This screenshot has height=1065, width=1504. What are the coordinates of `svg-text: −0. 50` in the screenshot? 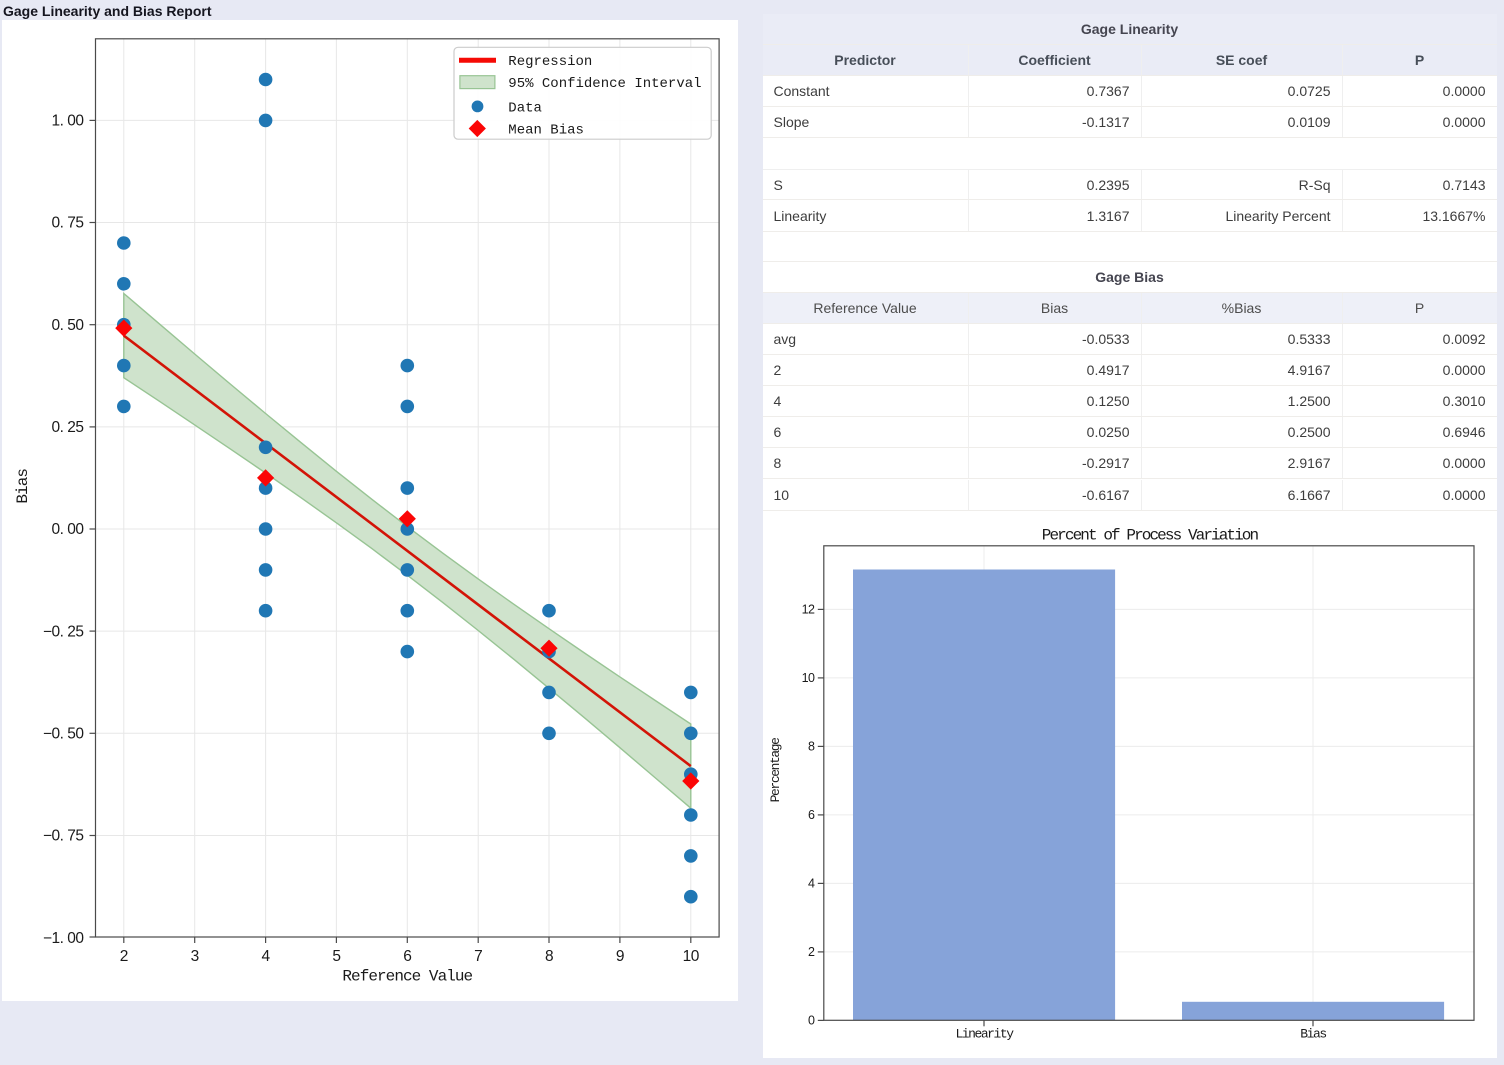 It's located at (63, 733).